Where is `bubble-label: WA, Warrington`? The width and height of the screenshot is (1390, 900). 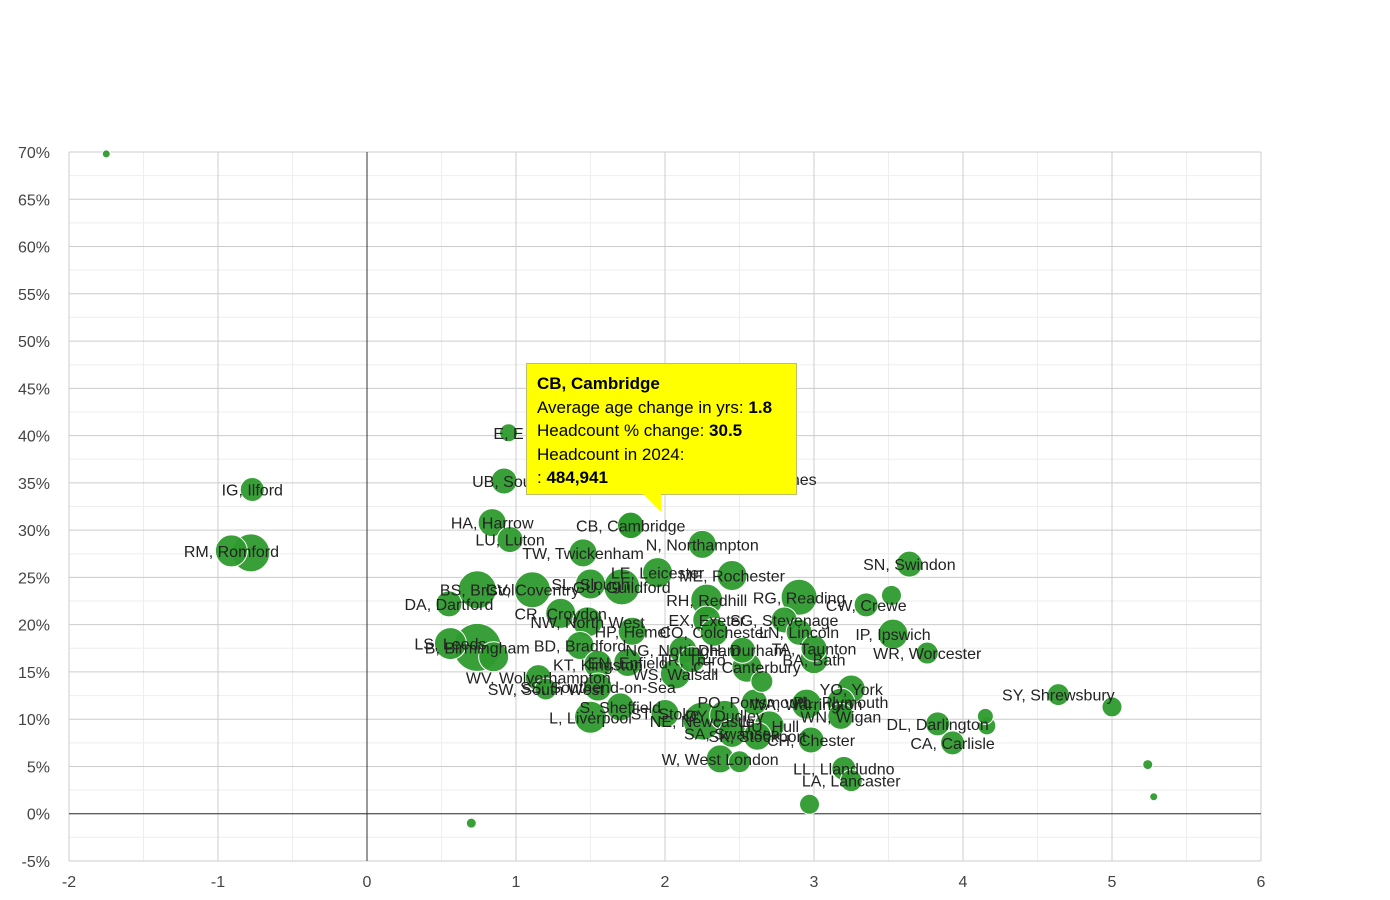
bubble-label: WA, Warrington is located at coordinates (807, 705).